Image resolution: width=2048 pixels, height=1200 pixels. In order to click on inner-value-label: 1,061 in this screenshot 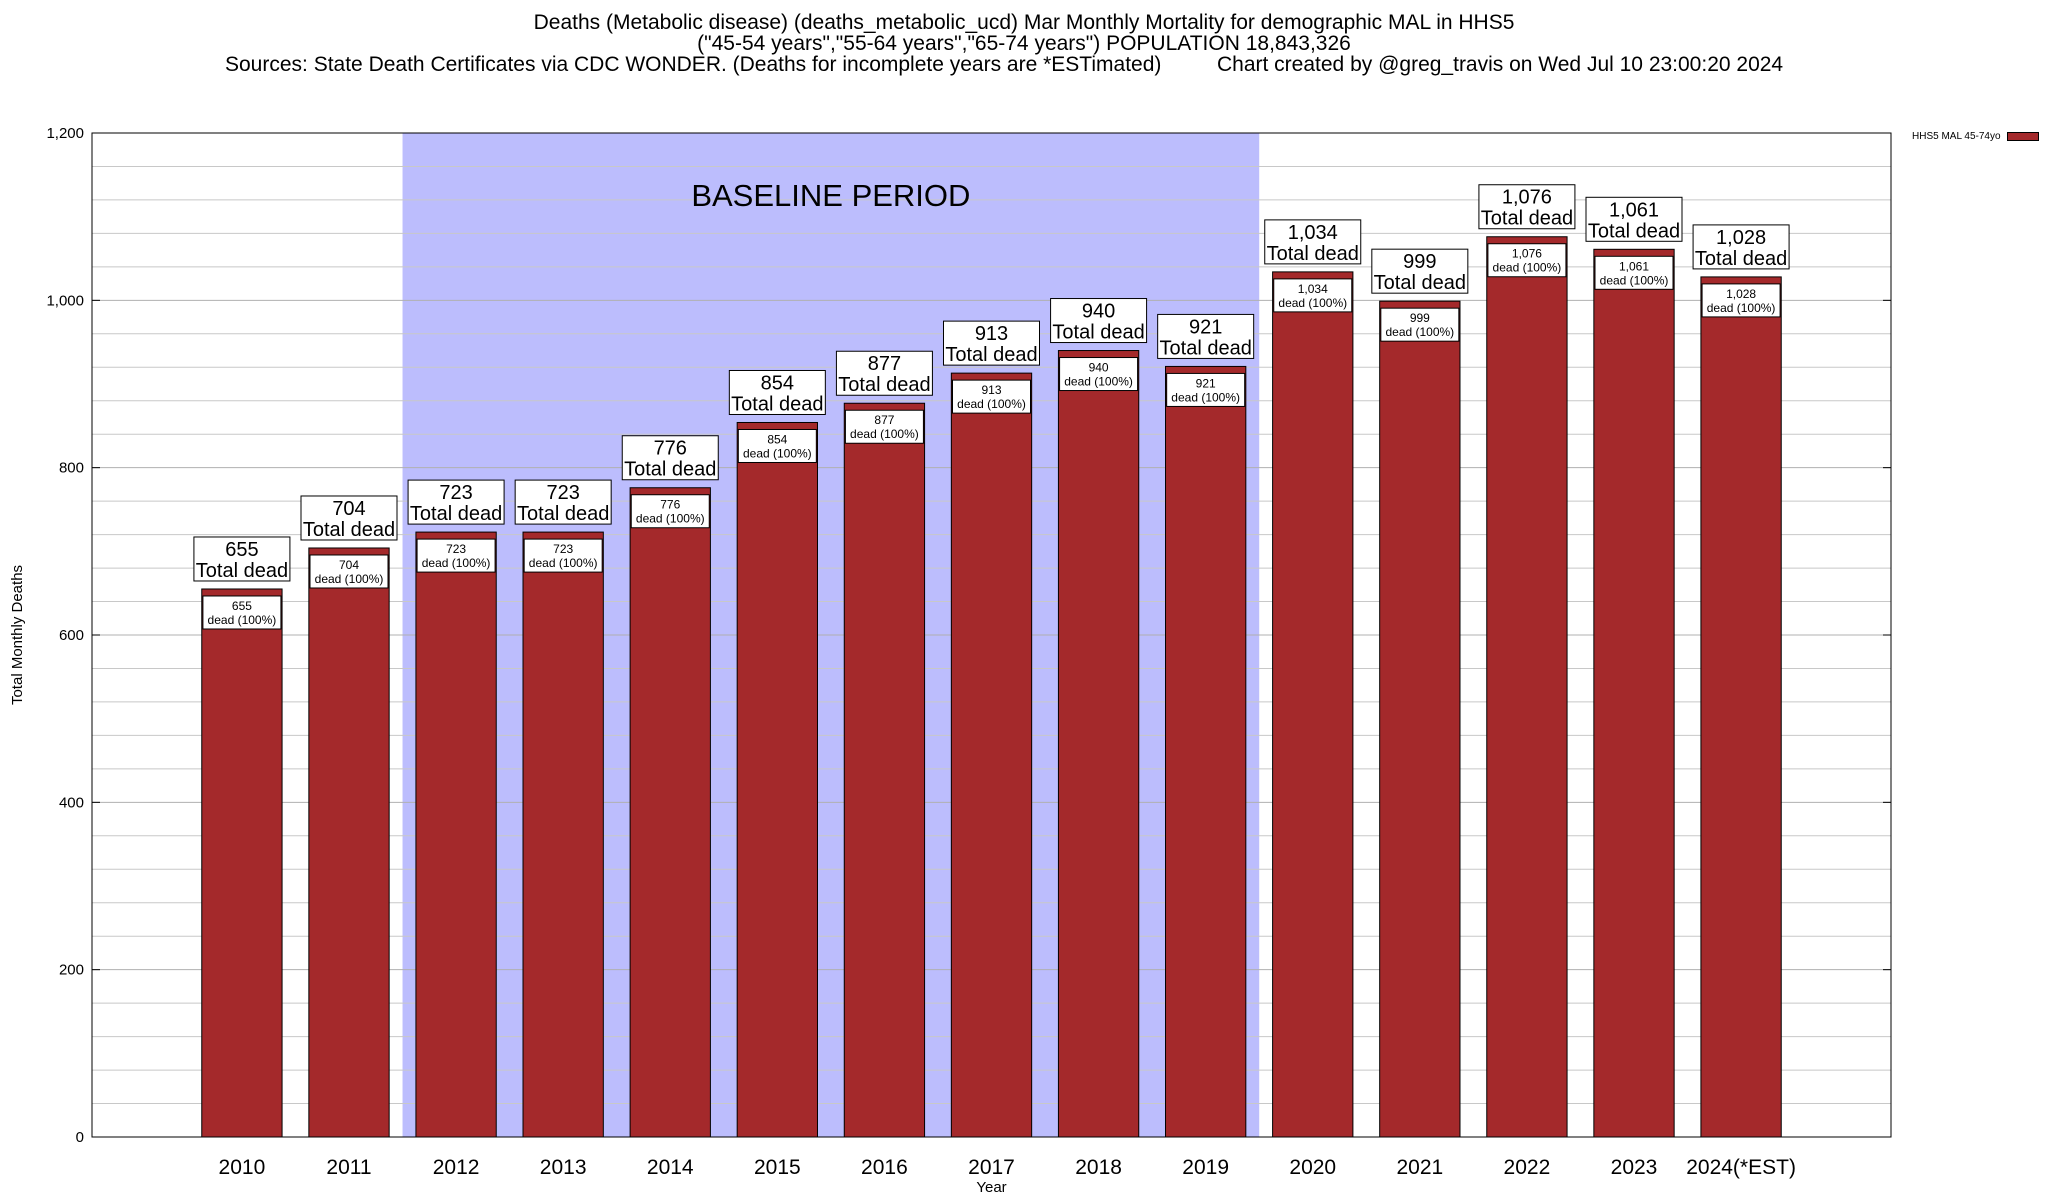, I will do `click(1634, 266)`.